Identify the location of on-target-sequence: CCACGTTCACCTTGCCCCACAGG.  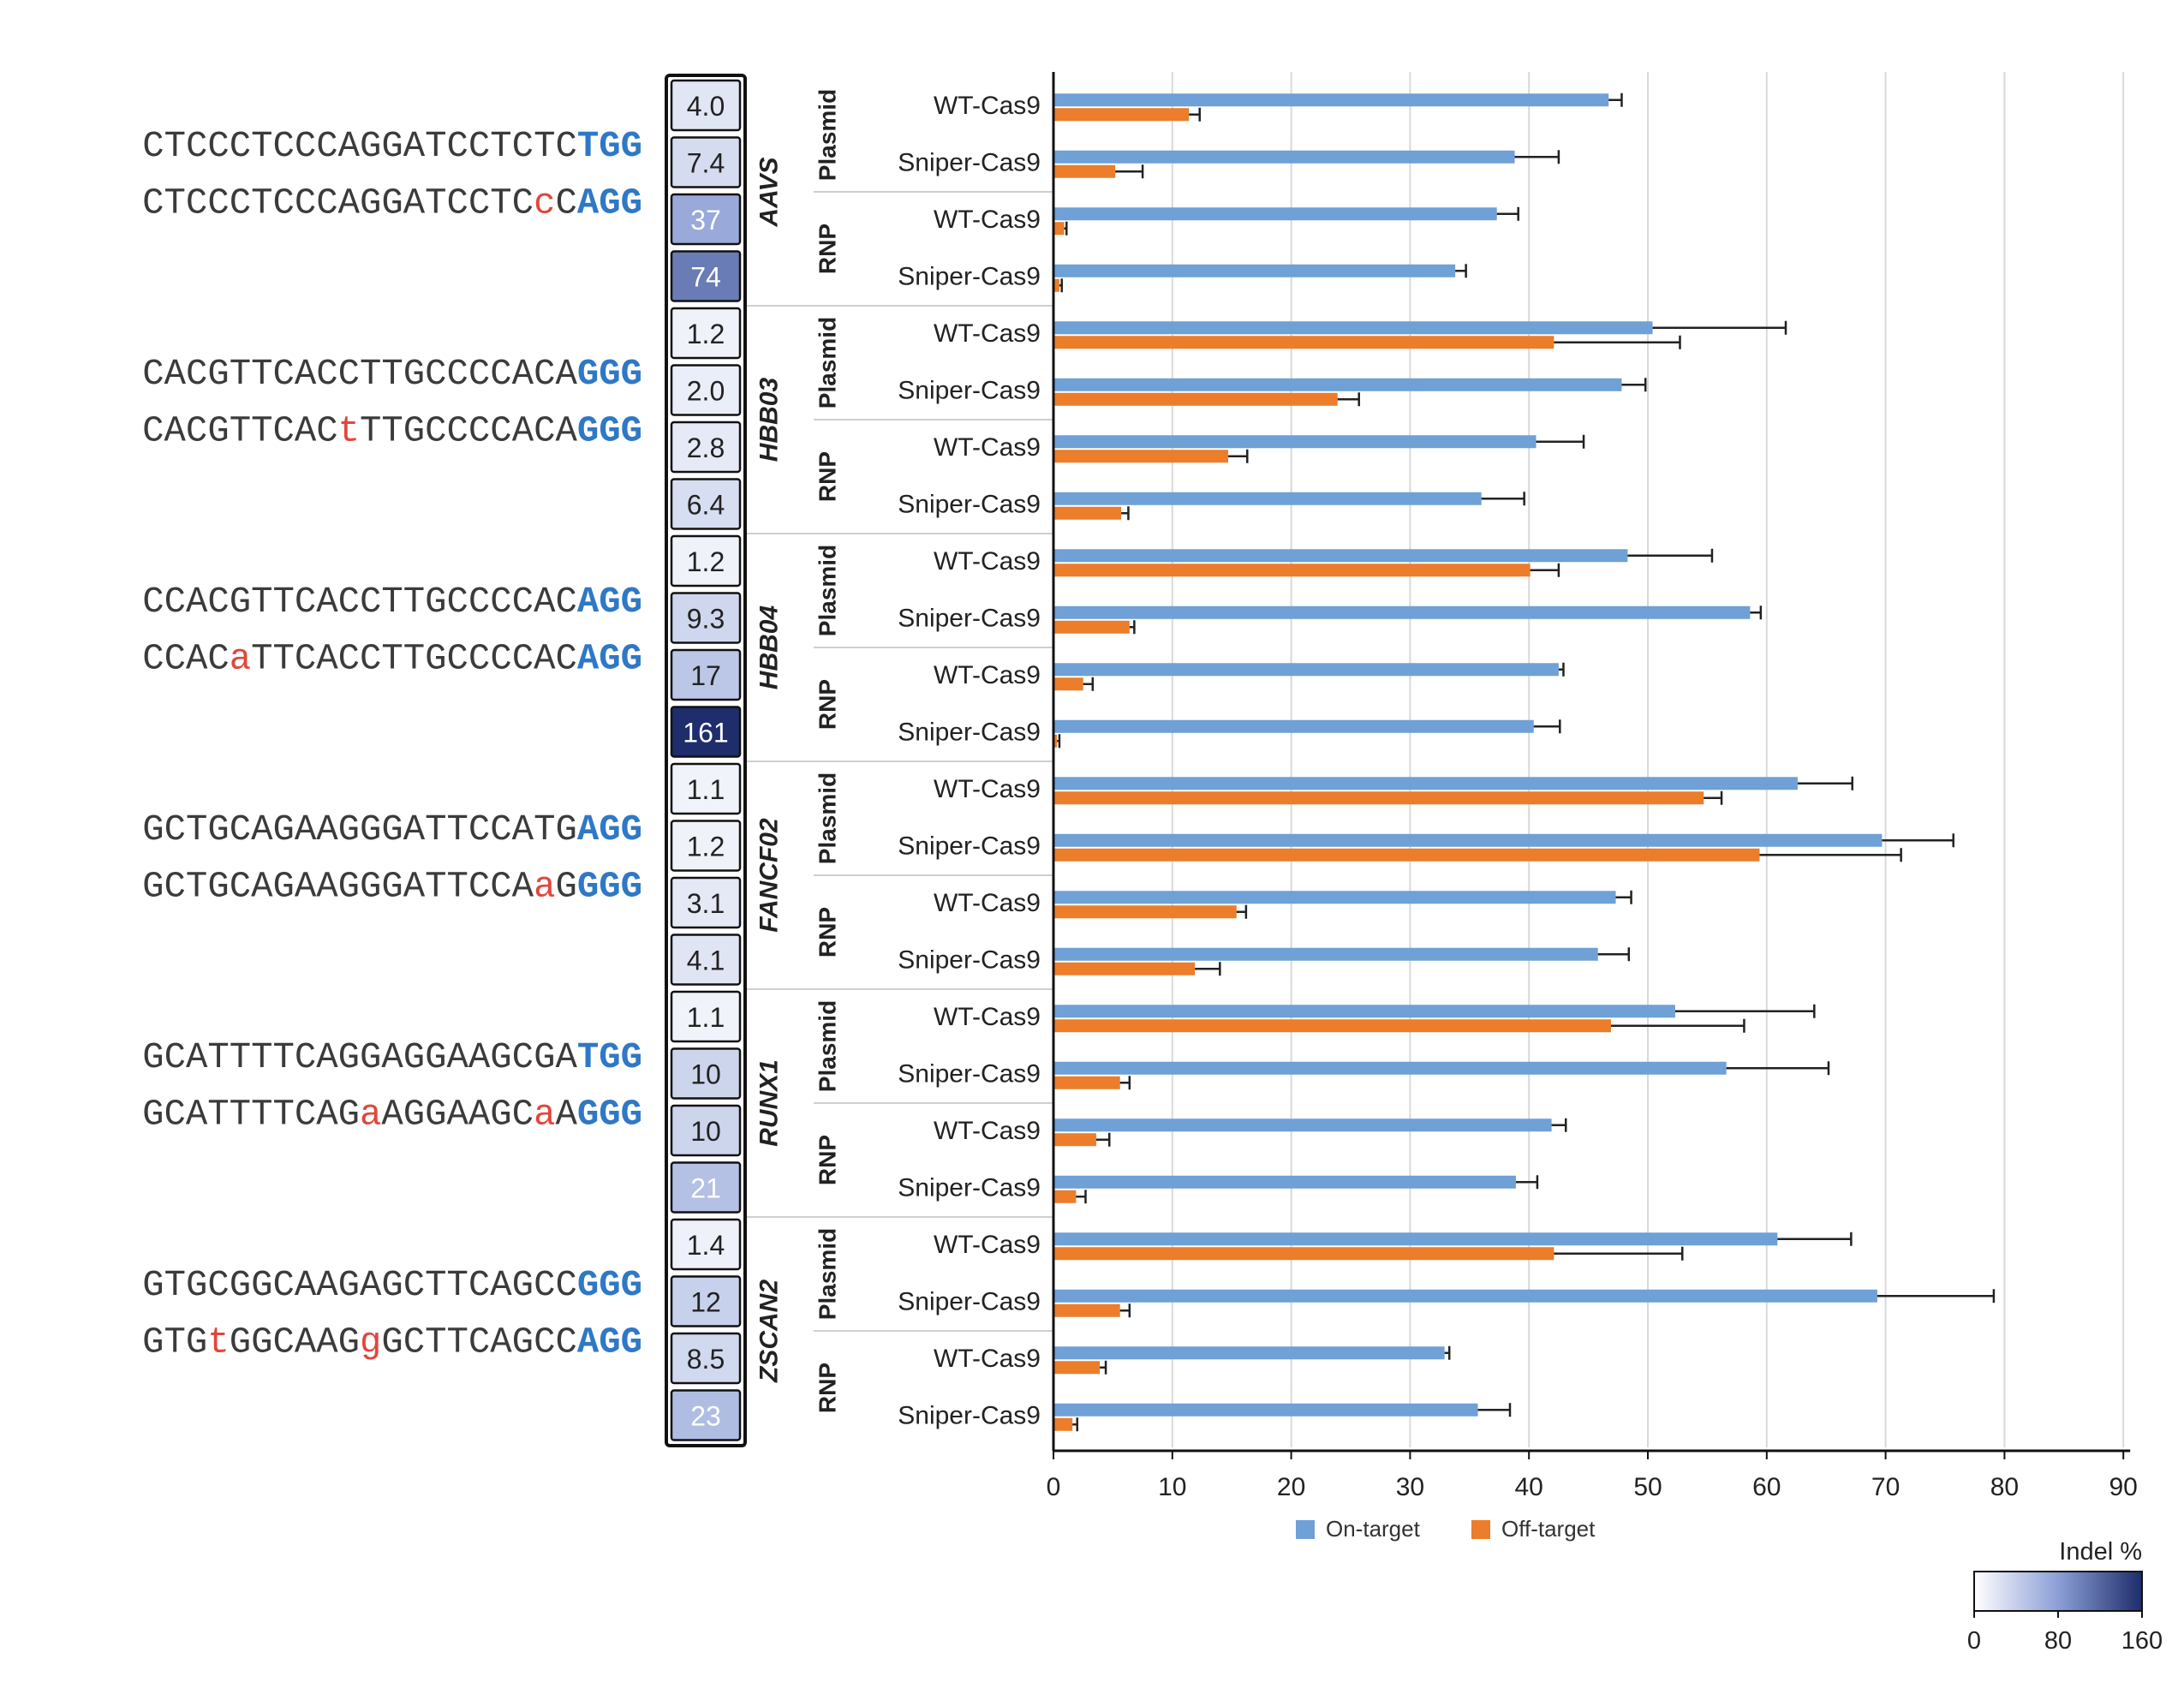
(392, 602).